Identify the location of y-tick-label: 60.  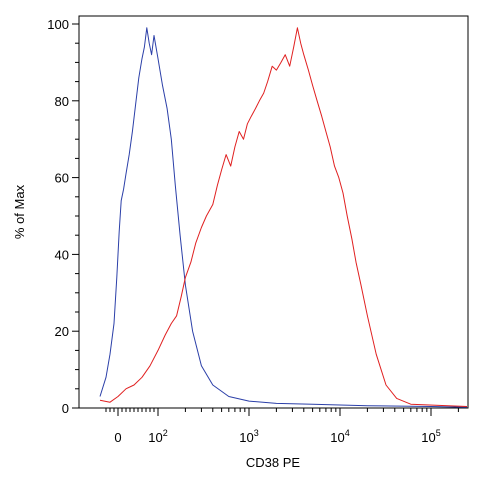
(62, 178).